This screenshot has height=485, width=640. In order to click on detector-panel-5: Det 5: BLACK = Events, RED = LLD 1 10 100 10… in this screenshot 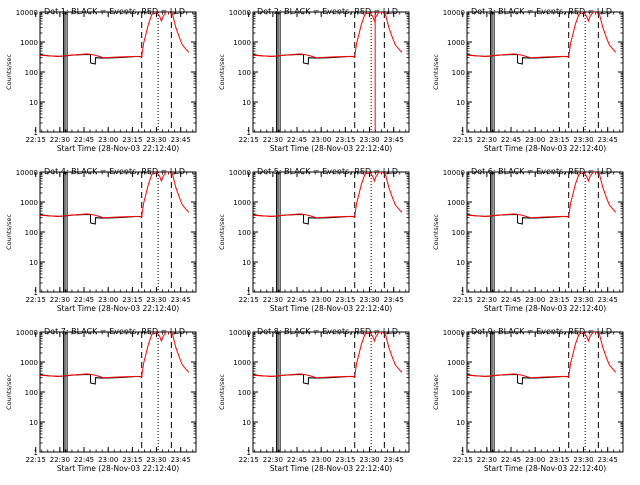, I will do `click(314, 240)`.